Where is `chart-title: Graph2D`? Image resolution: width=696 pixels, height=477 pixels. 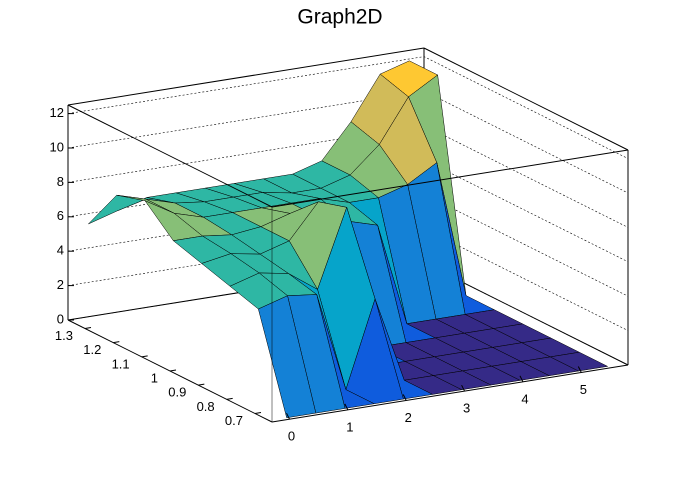 chart-title: Graph2D is located at coordinates (339, 17).